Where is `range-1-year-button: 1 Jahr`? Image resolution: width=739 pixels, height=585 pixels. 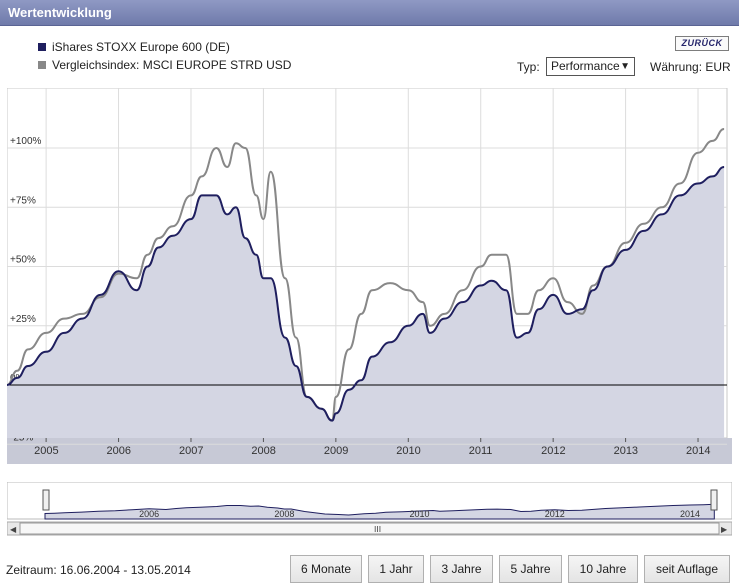 range-1-year-button: 1 Jahr is located at coordinates (396, 569).